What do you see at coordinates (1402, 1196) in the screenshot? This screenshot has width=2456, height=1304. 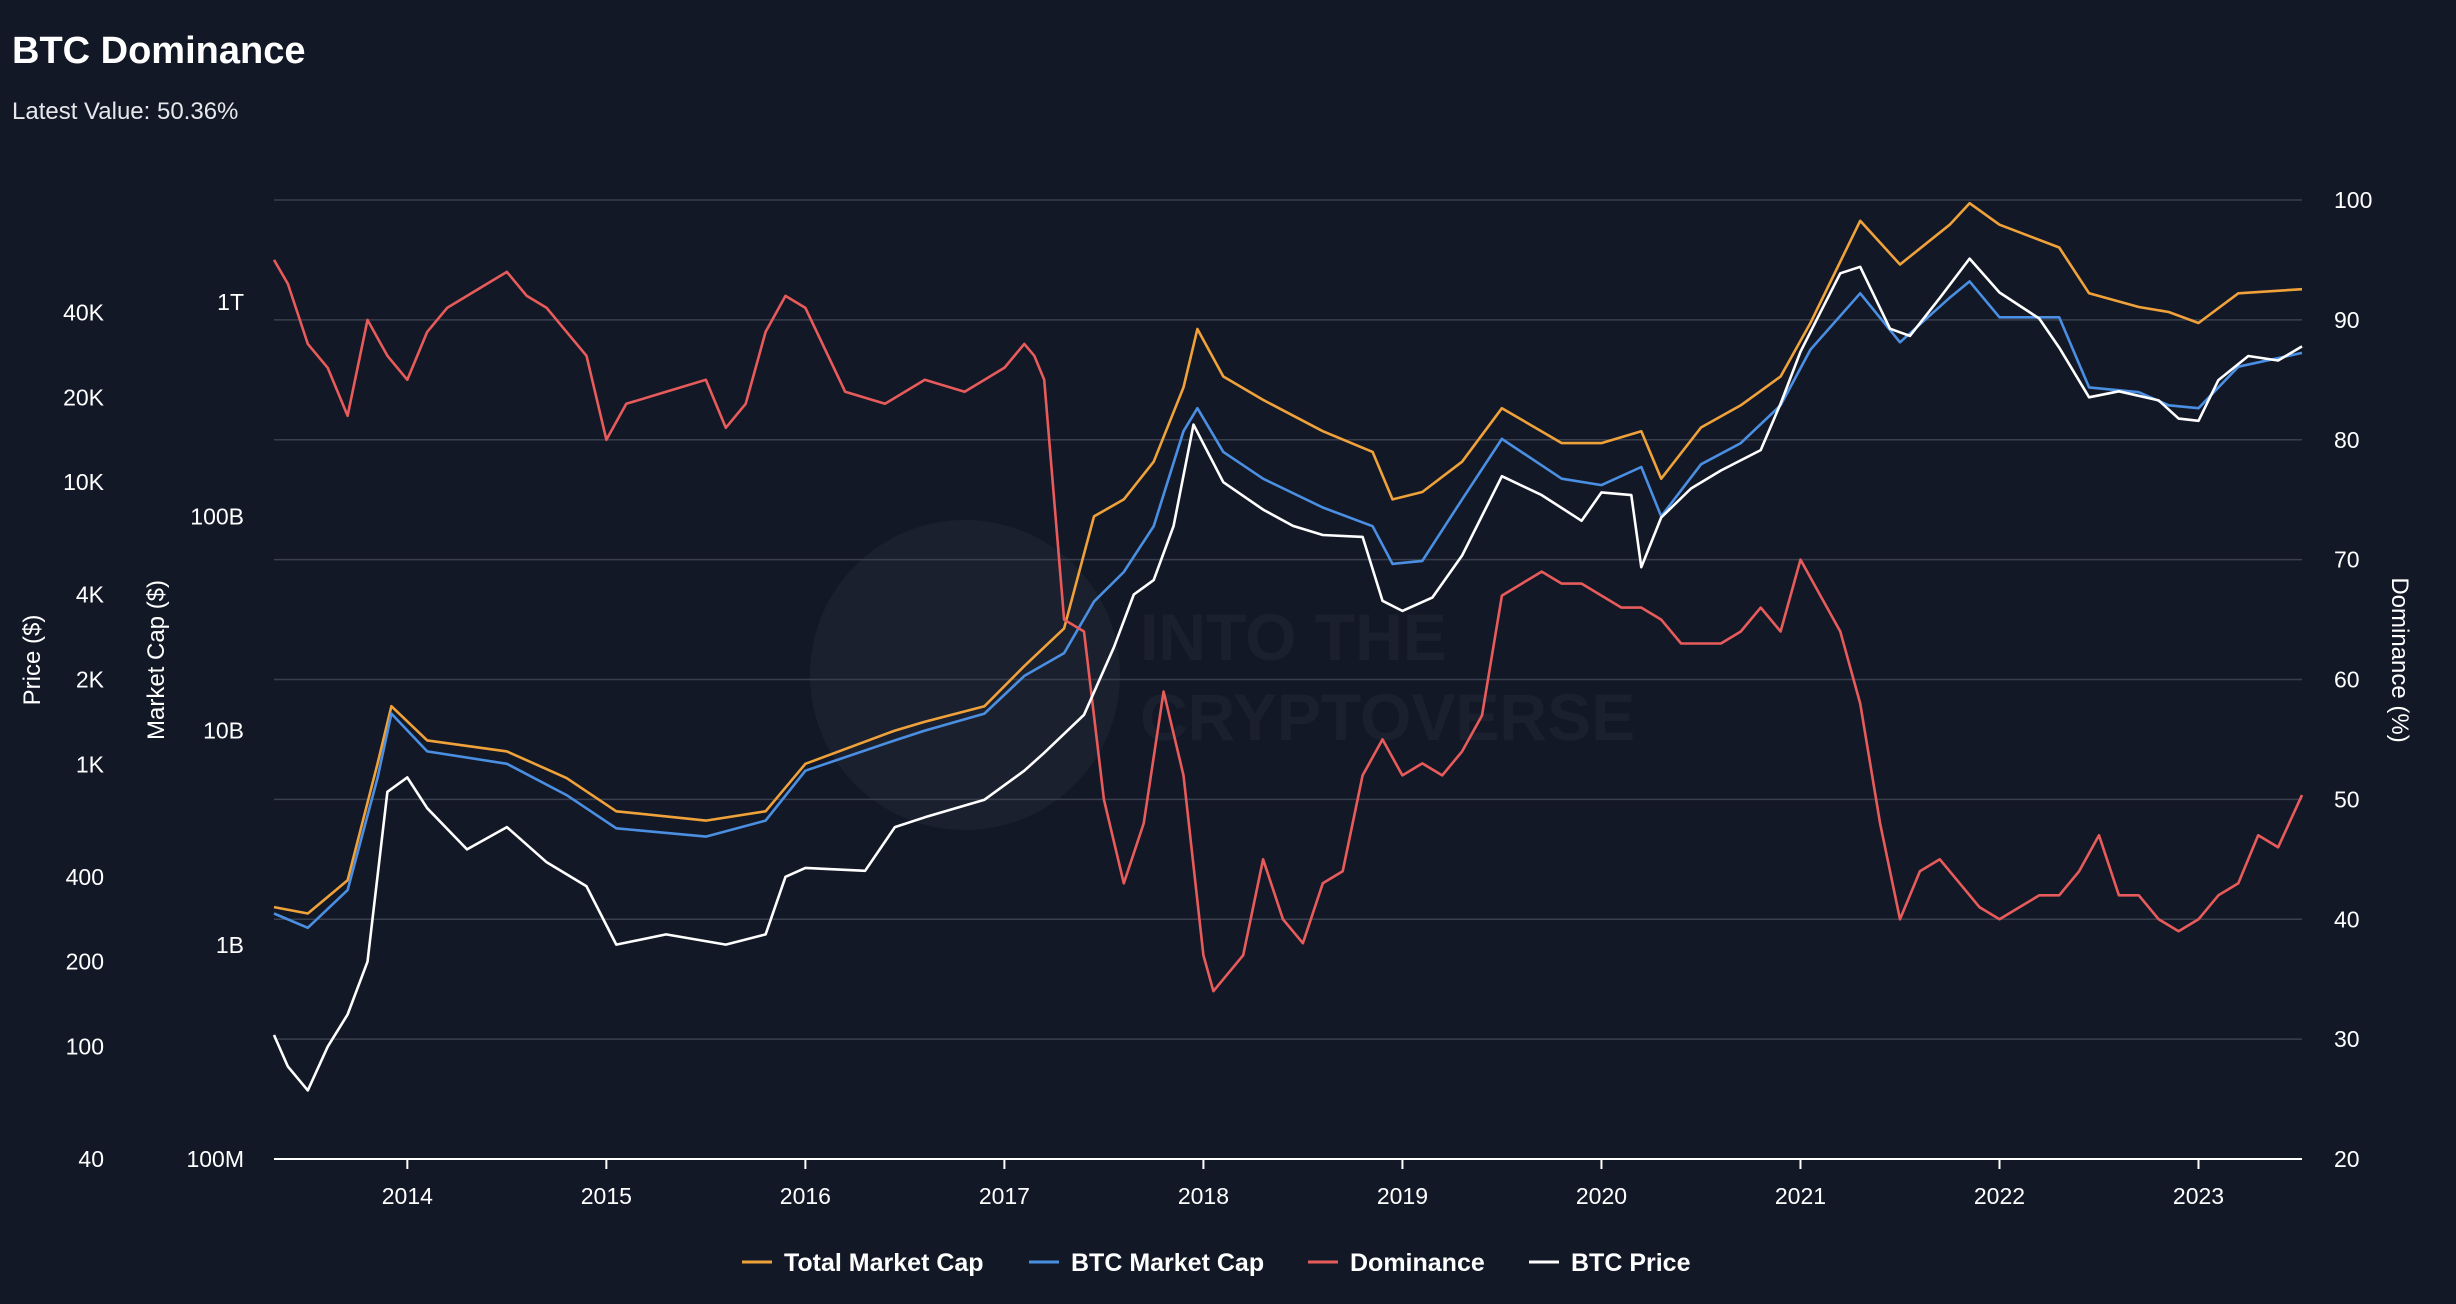 I see `x-tick-label: 2019` at bounding box center [1402, 1196].